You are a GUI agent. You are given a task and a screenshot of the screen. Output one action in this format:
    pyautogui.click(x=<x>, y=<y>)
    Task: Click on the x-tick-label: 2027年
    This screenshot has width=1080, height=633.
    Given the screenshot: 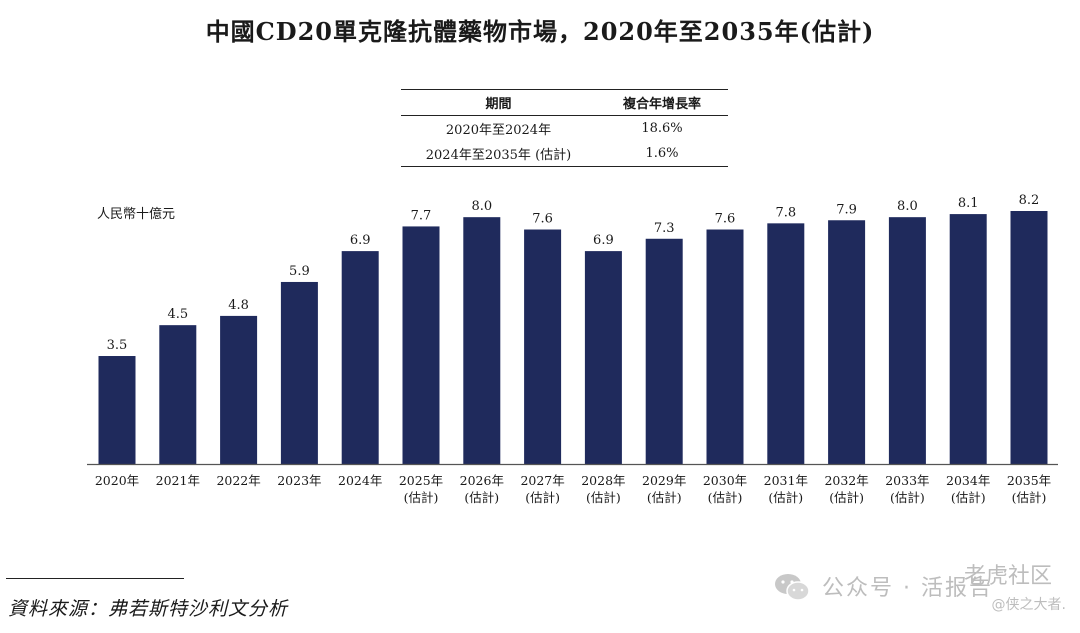 What is the action you would take?
    pyautogui.click(x=542, y=480)
    